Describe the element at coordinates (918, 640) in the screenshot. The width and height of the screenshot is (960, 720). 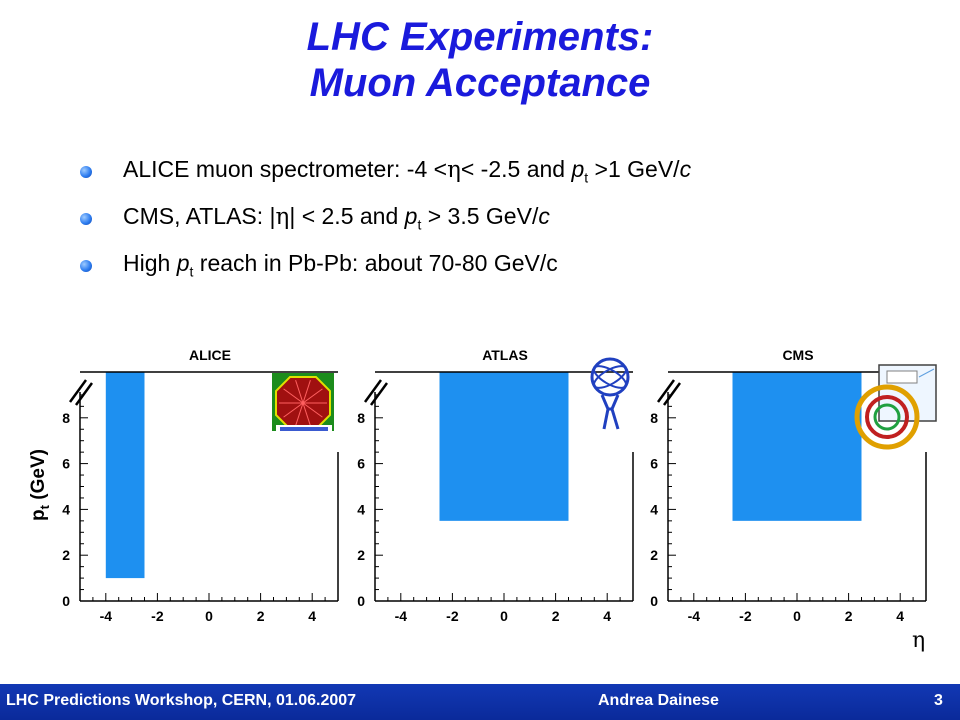
I see `x-axis-label-eta: η` at that location.